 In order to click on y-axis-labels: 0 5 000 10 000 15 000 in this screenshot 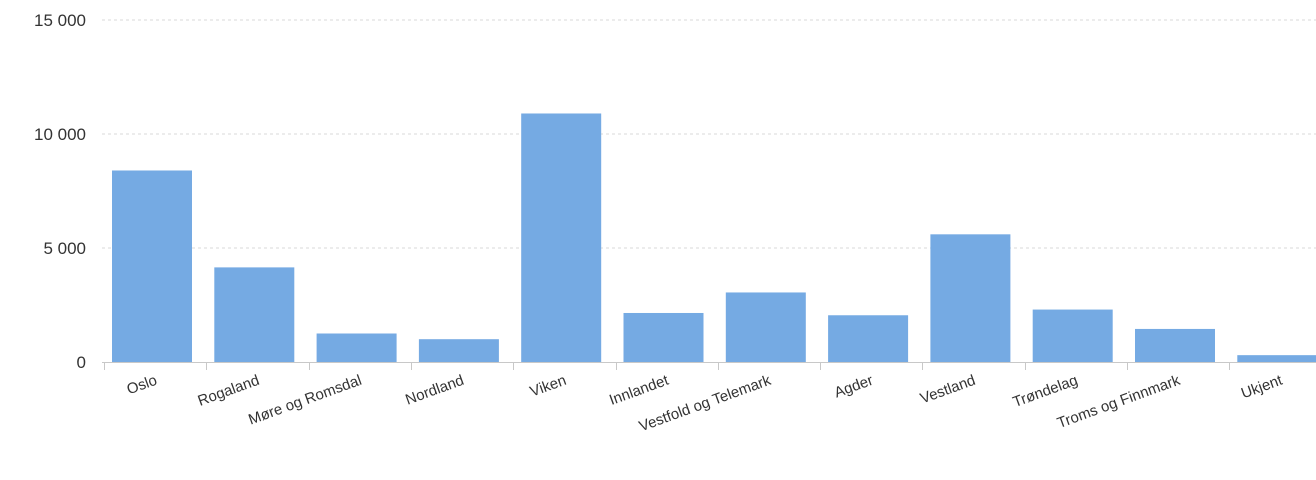, I will do `click(60, 191)`.